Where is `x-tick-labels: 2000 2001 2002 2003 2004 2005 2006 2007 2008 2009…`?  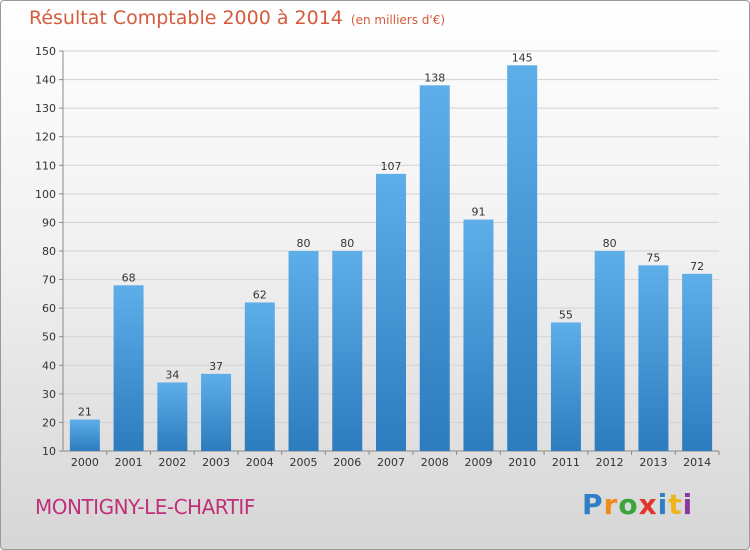 x-tick-labels: 2000 2001 2002 2003 2004 2005 2006 2007 2008 2009… is located at coordinates (391, 462).